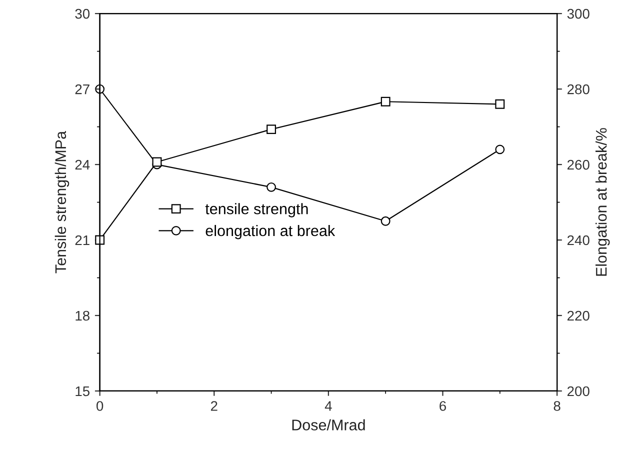 The image size is (644, 452). Describe the element at coordinates (578, 165) in the screenshot. I see `y2-tick-label: 260` at that location.